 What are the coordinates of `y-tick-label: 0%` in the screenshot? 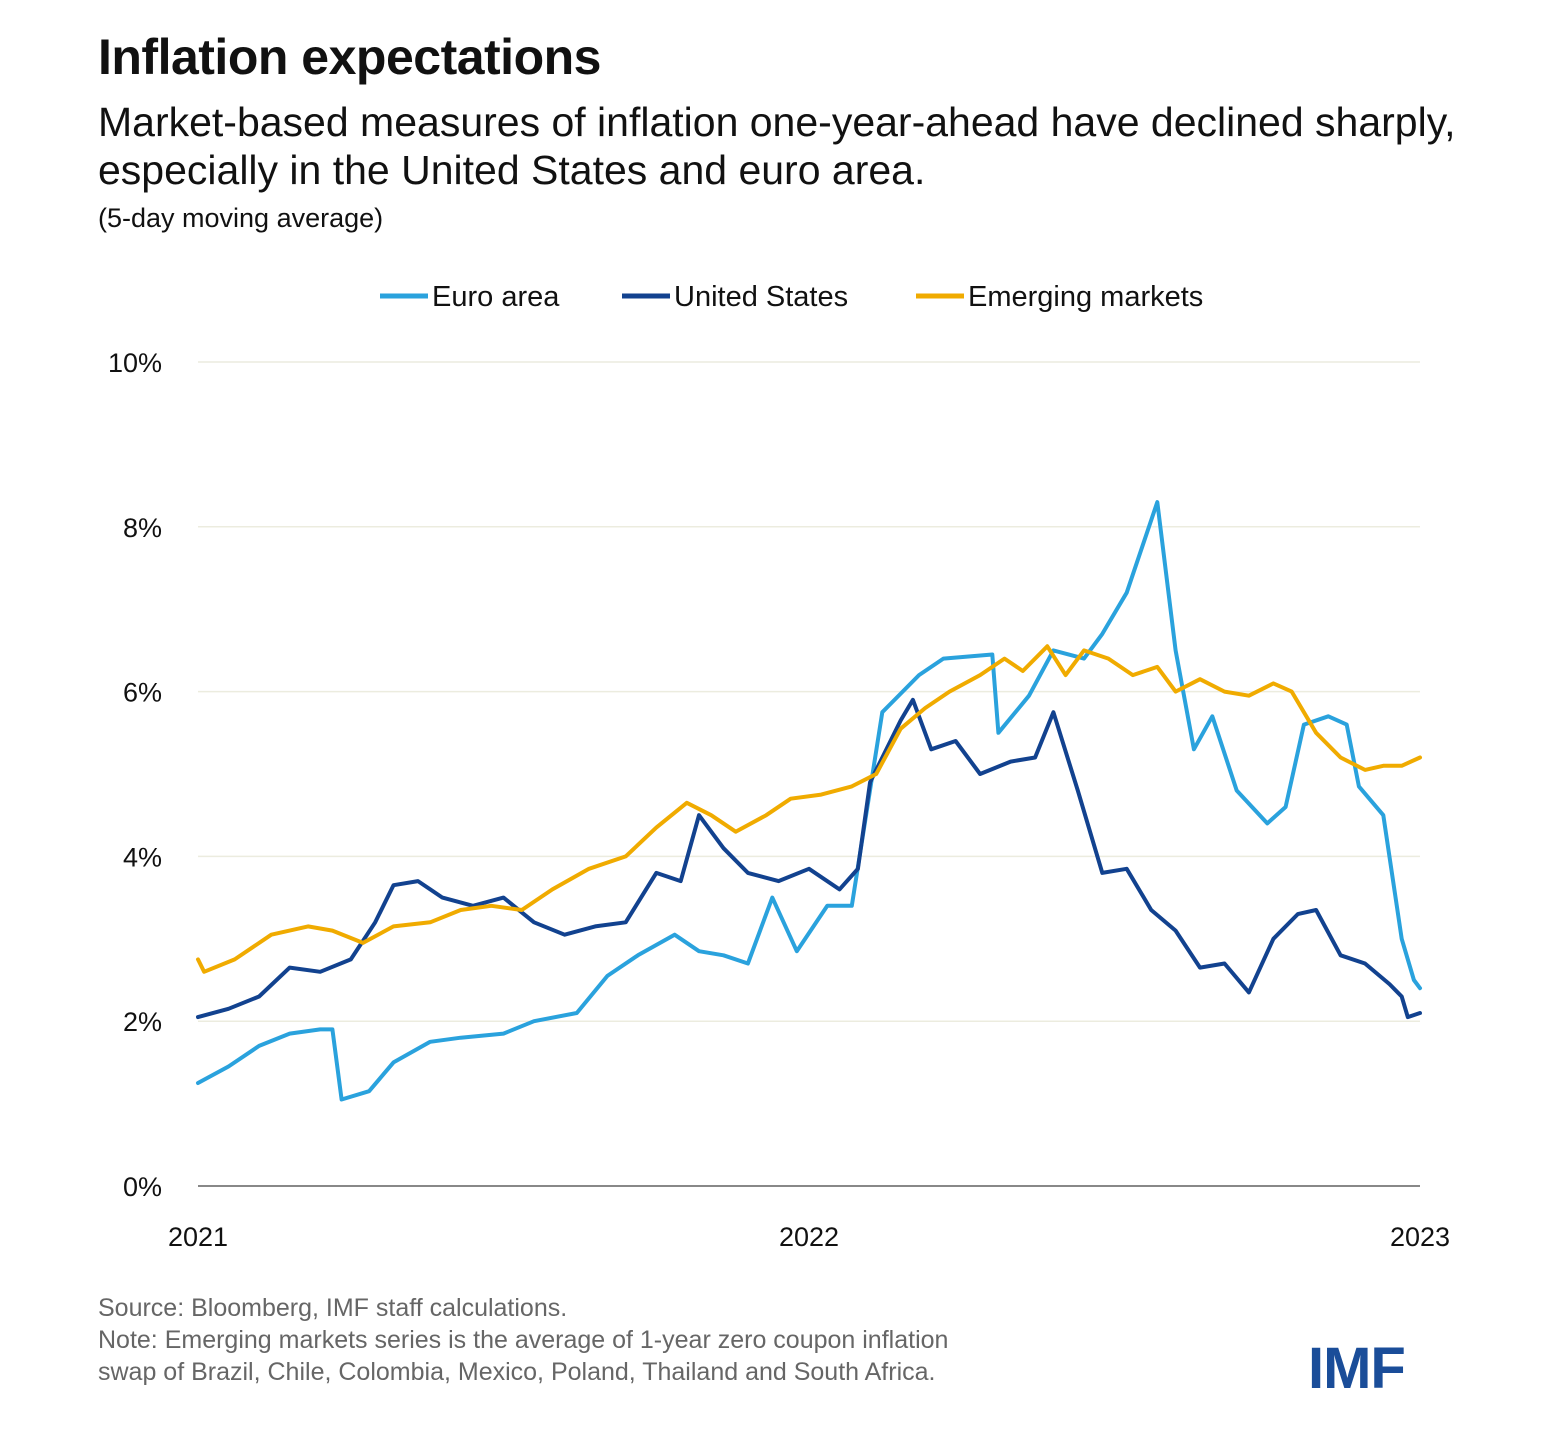 It's located at (142, 1187).